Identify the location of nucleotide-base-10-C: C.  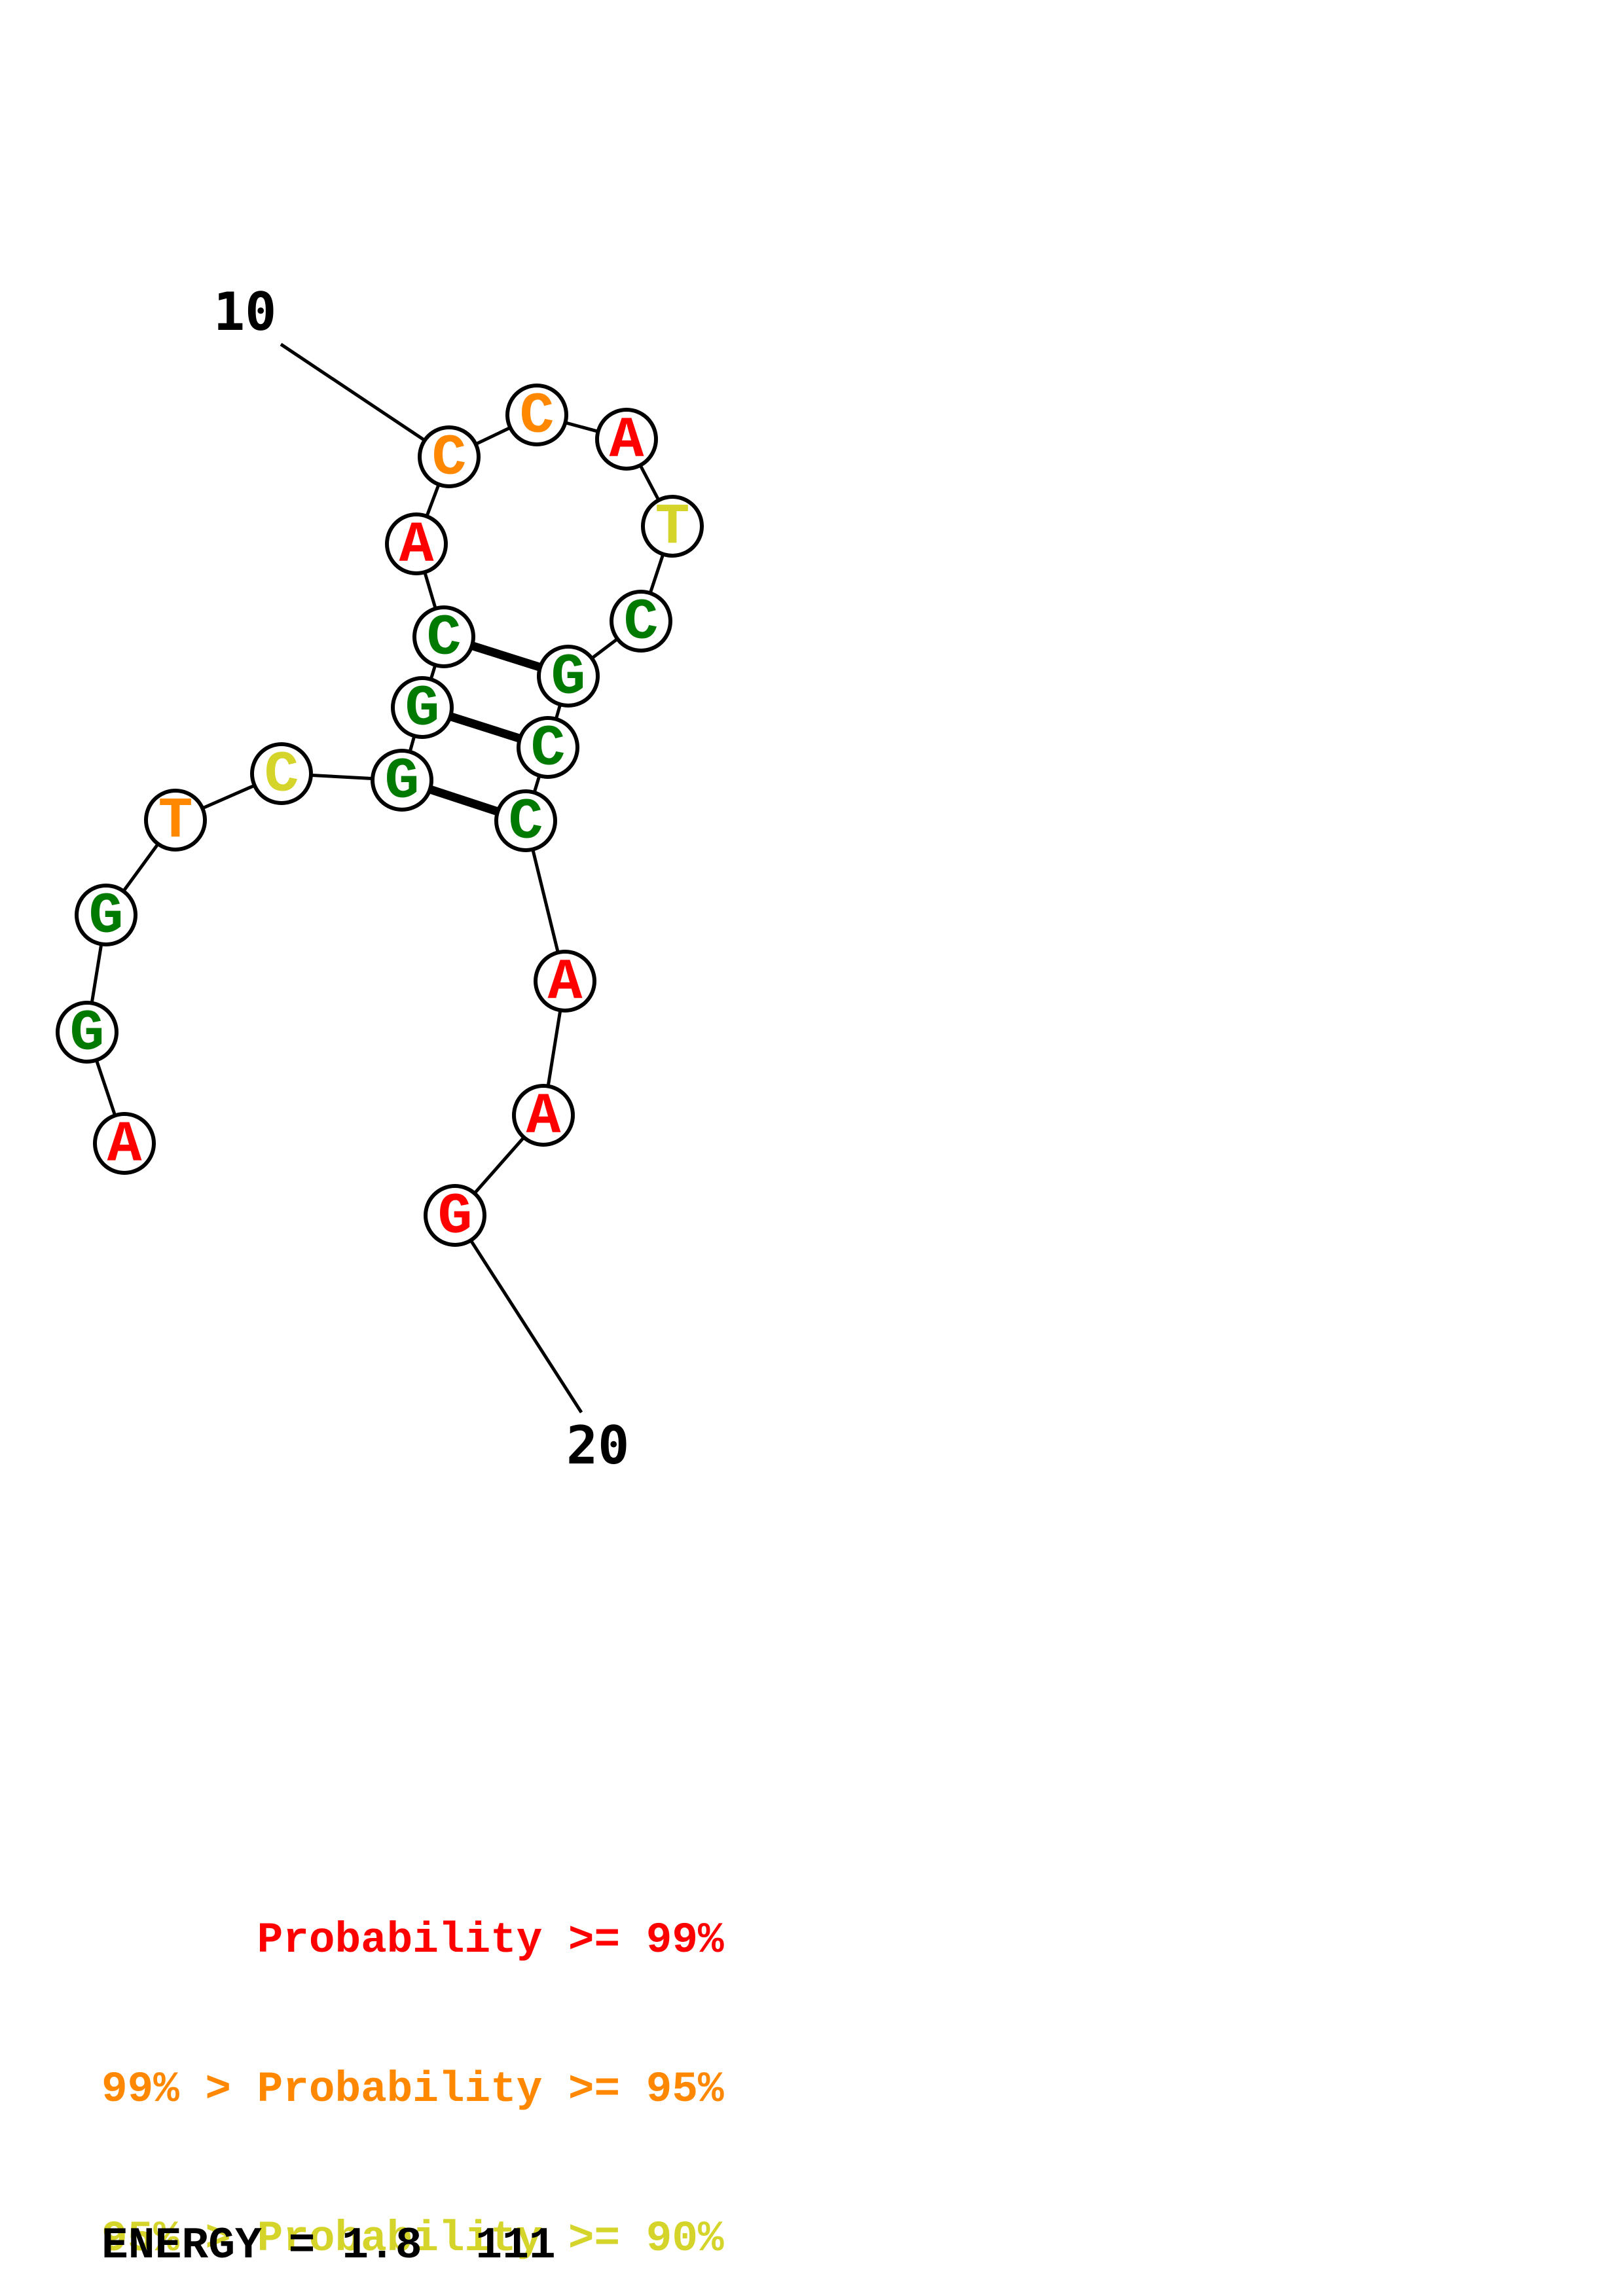
(449, 459).